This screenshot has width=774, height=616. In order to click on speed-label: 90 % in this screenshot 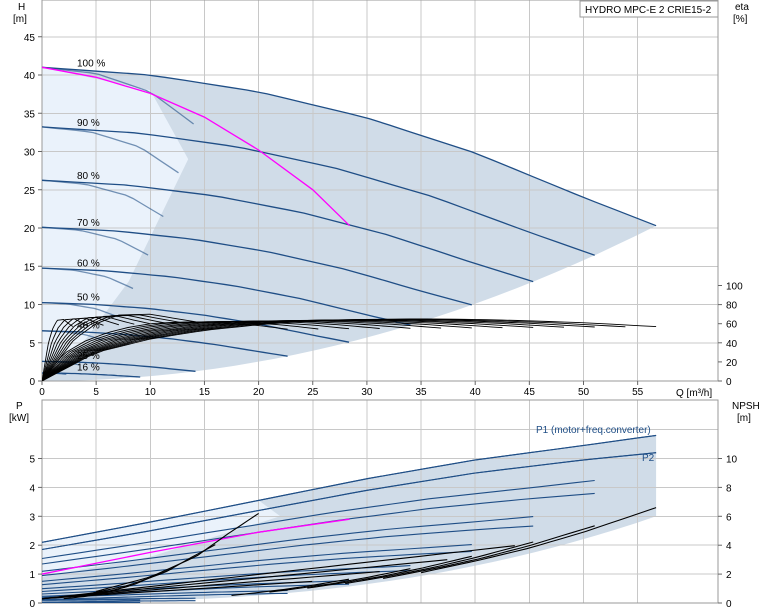, I will do `click(88, 123)`.